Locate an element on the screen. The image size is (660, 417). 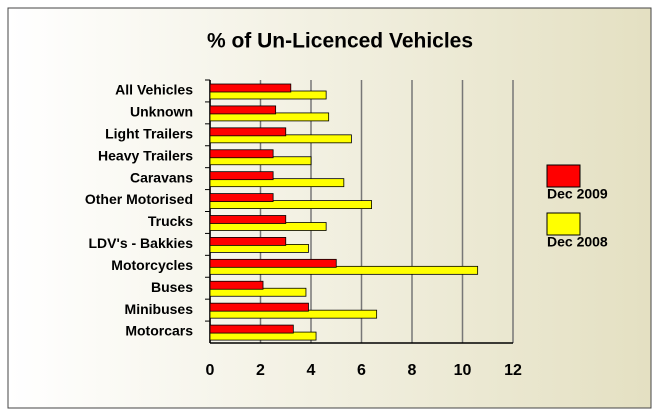
x-tick-label: 6 is located at coordinates (361, 370).